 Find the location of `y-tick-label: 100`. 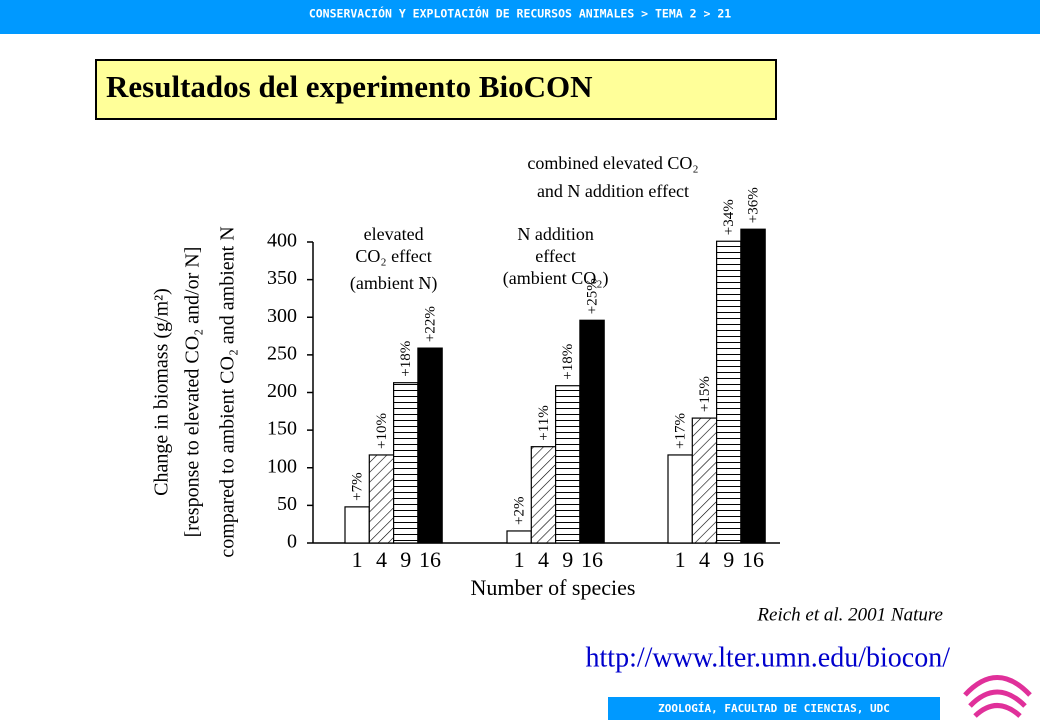

y-tick-label: 100 is located at coordinates (282, 466).